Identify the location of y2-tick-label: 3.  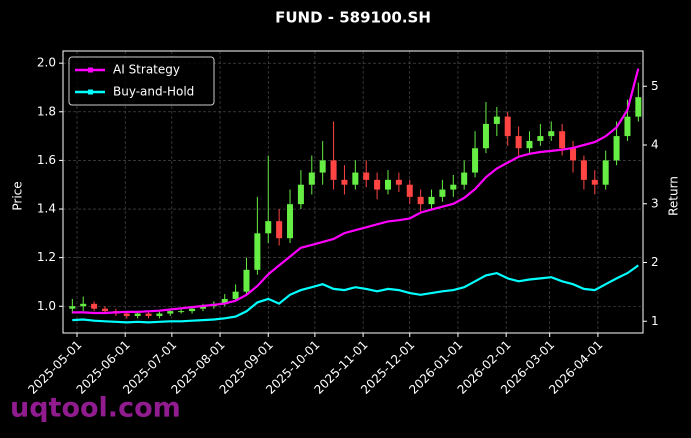
(655, 203).